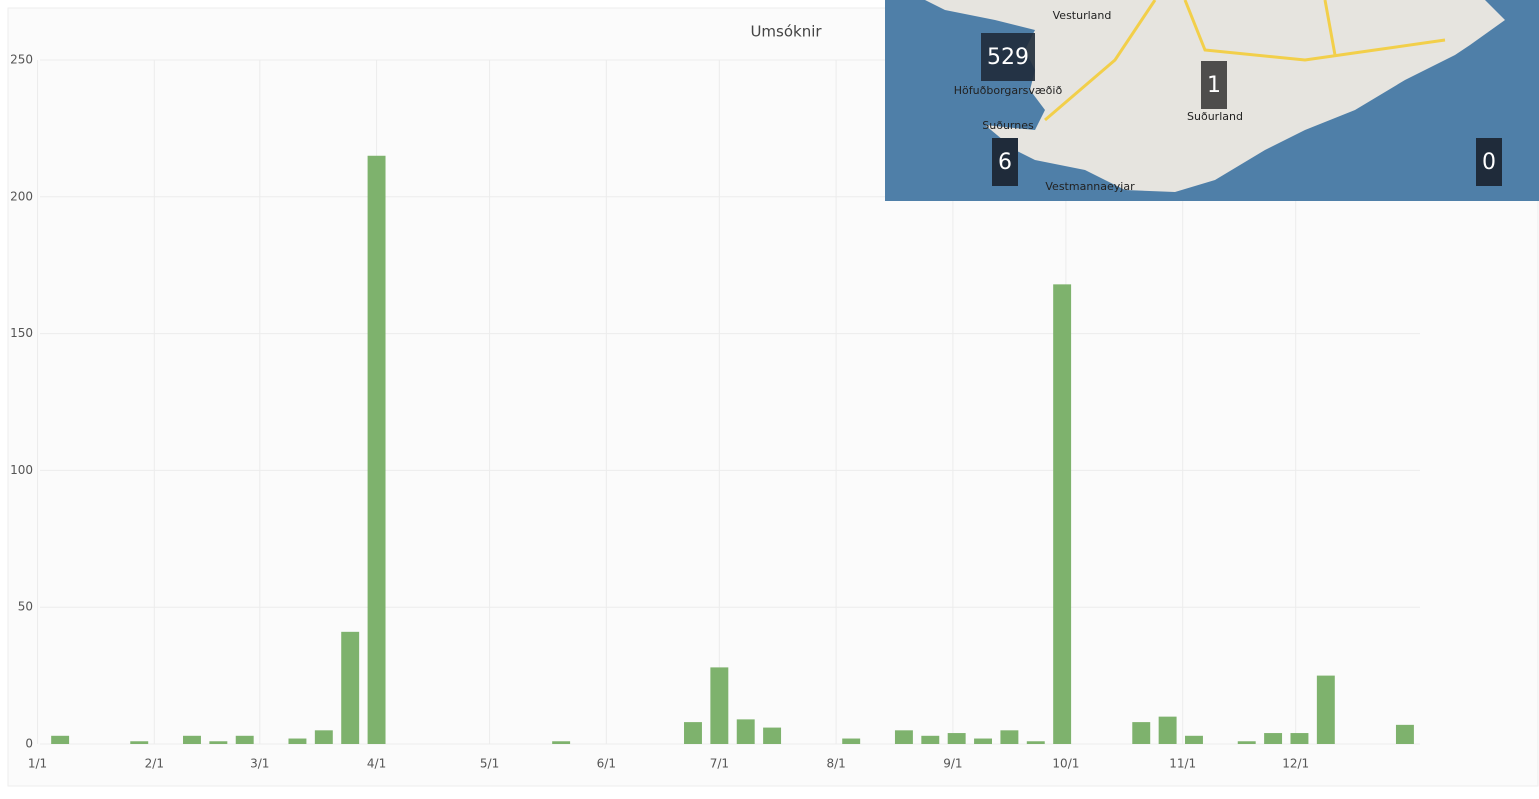 The height and width of the screenshot is (799, 1539). I want to click on x-tick-label: 3/1, so click(259, 764).